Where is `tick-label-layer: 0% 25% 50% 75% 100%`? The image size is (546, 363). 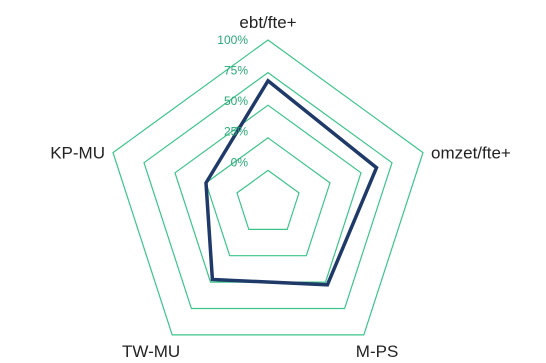
tick-label-layer: 0% 25% 50% 75% 100% is located at coordinates (232, 101).